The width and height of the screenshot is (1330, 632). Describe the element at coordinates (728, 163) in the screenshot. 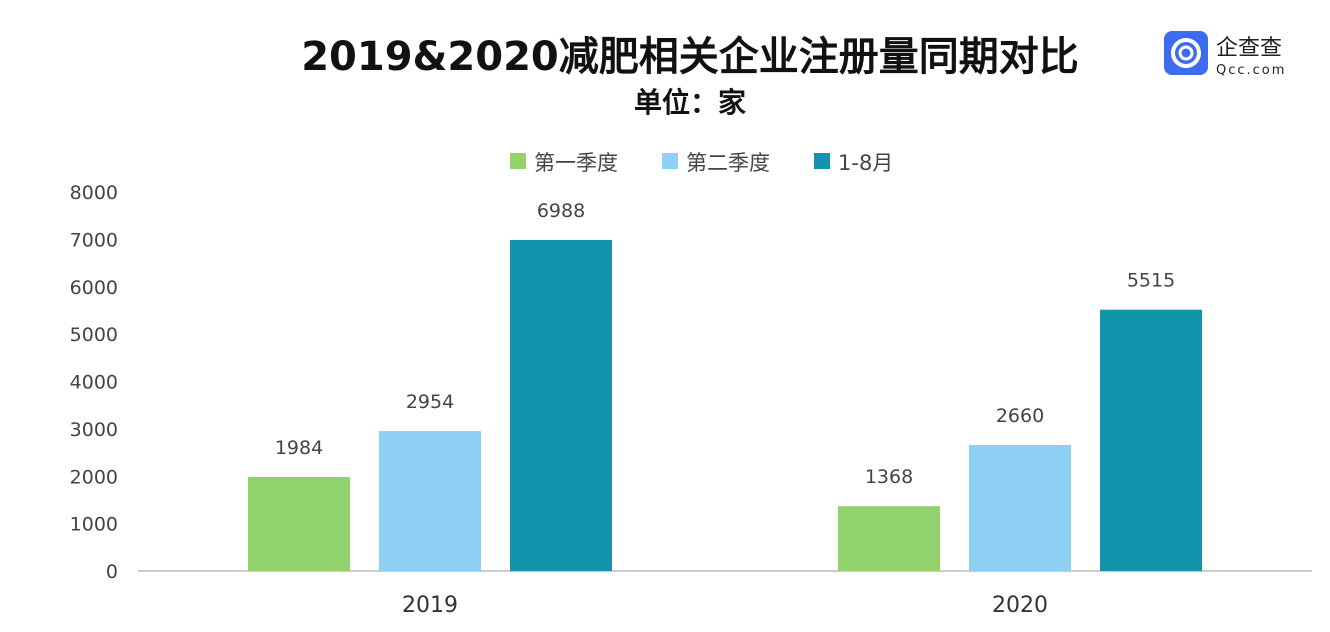

I see `legend-label: 第二季度` at that location.